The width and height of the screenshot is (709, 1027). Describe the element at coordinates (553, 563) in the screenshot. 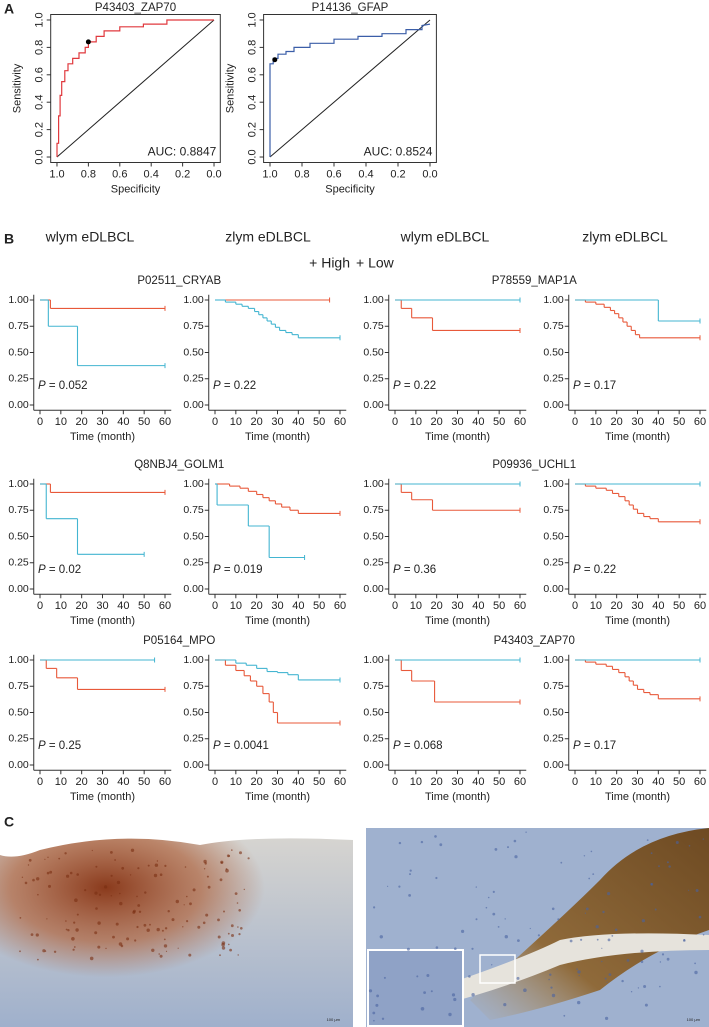

I see `y-tick-label: 0.25` at that location.